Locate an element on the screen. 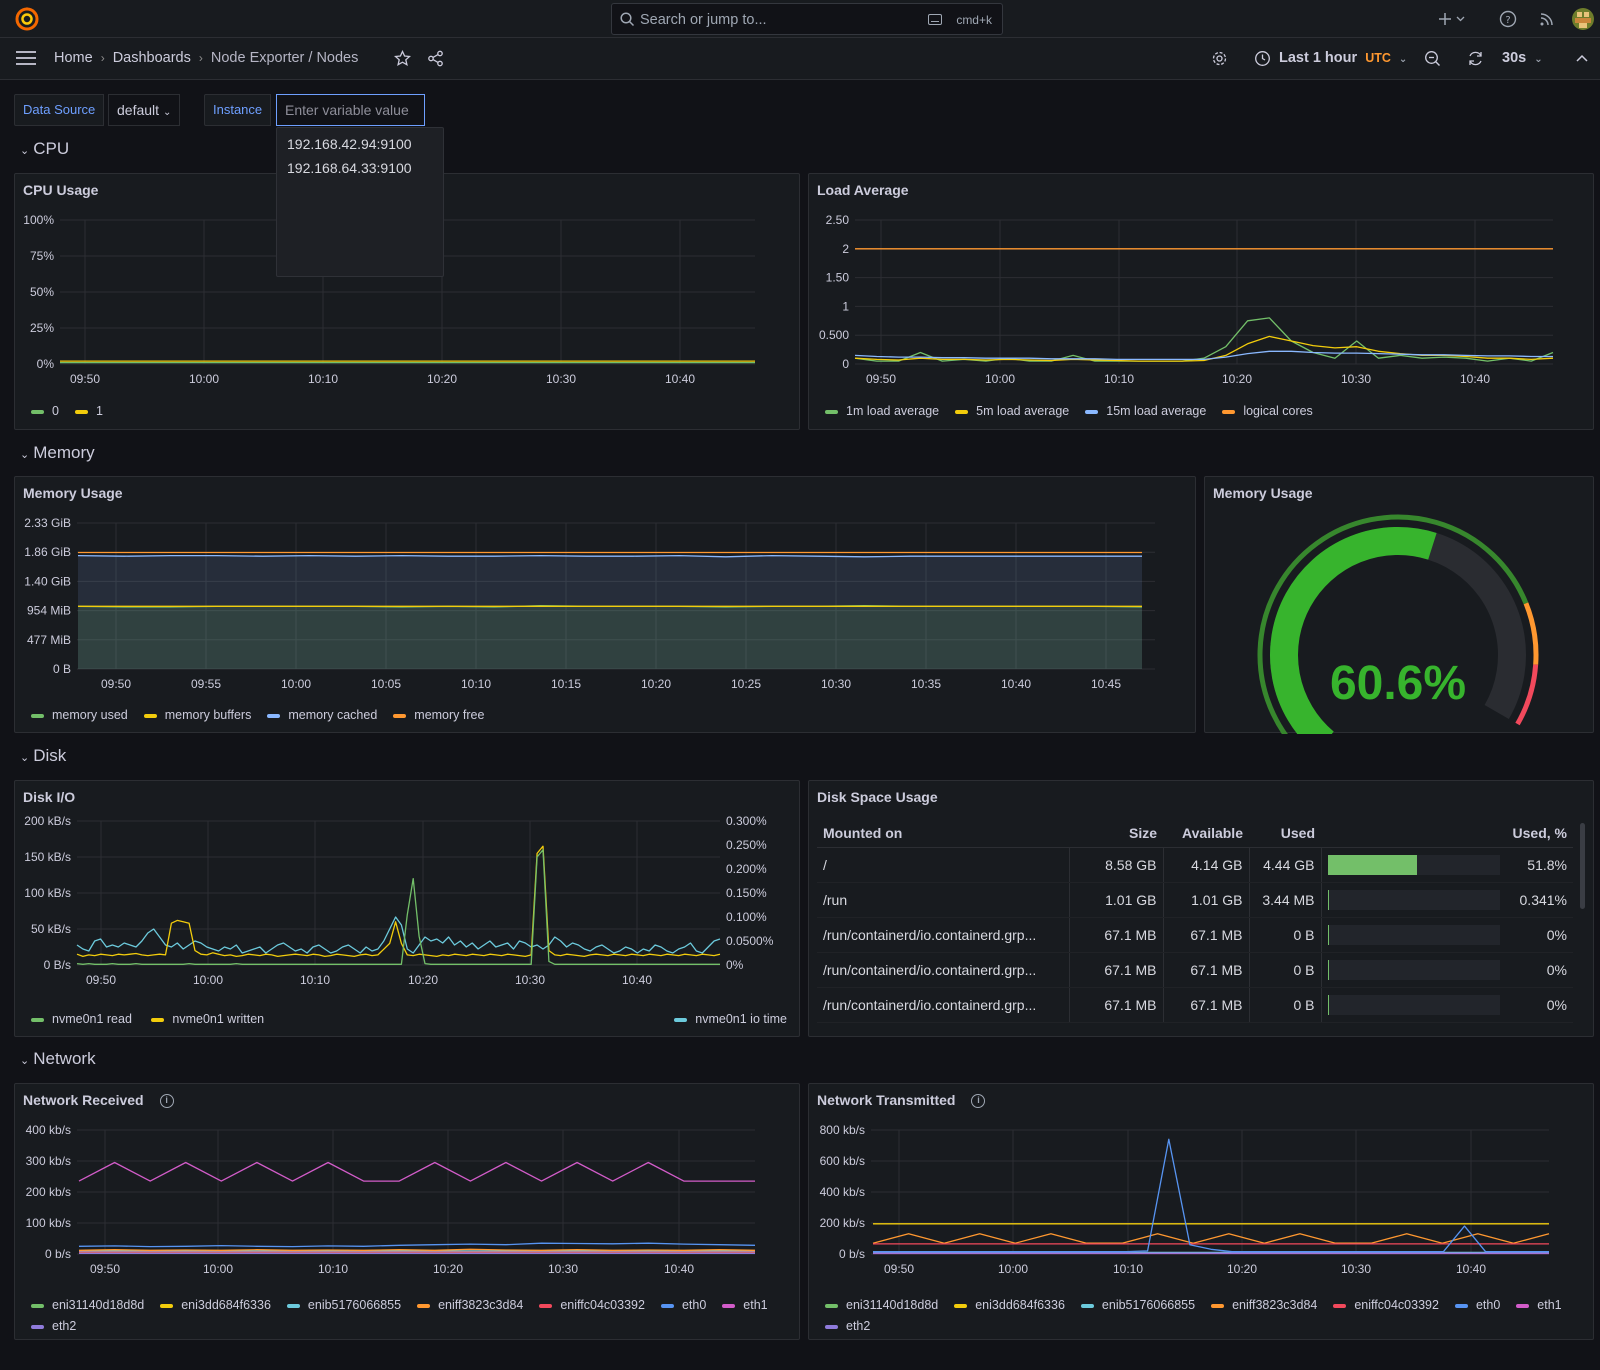  legend-item: nvme0n1 read is located at coordinates (81, 1019).